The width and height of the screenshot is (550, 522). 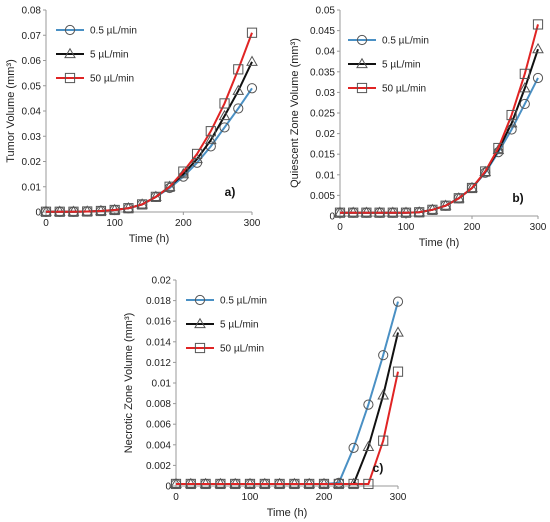 What do you see at coordinates (322, 114) in the screenshot?
I see `y-tick-label: 0.025` at bounding box center [322, 114].